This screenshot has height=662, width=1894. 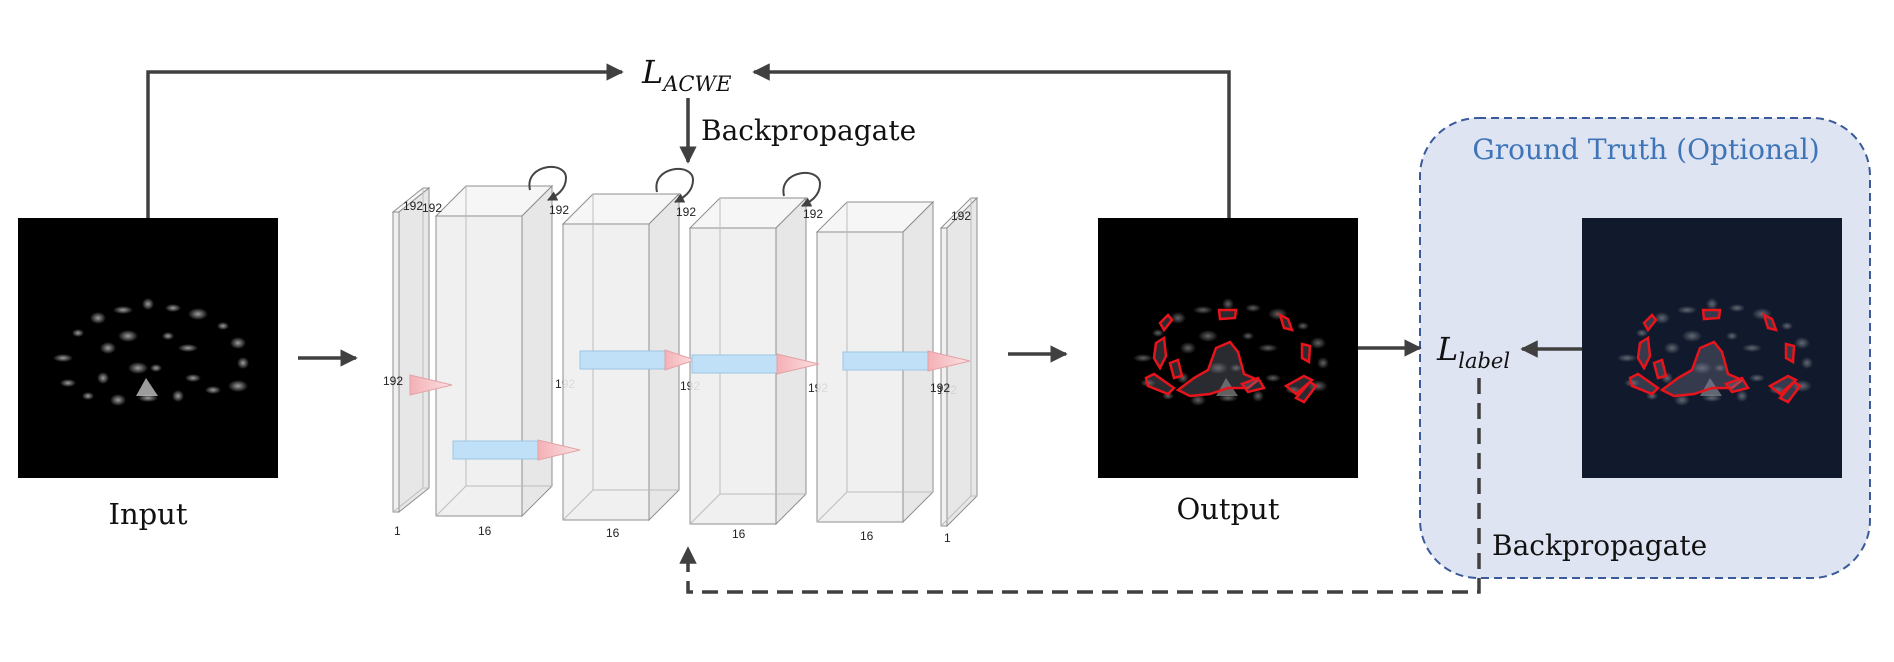 What do you see at coordinates (431, 385) in the screenshot?
I see `kernel-input` at bounding box center [431, 385].